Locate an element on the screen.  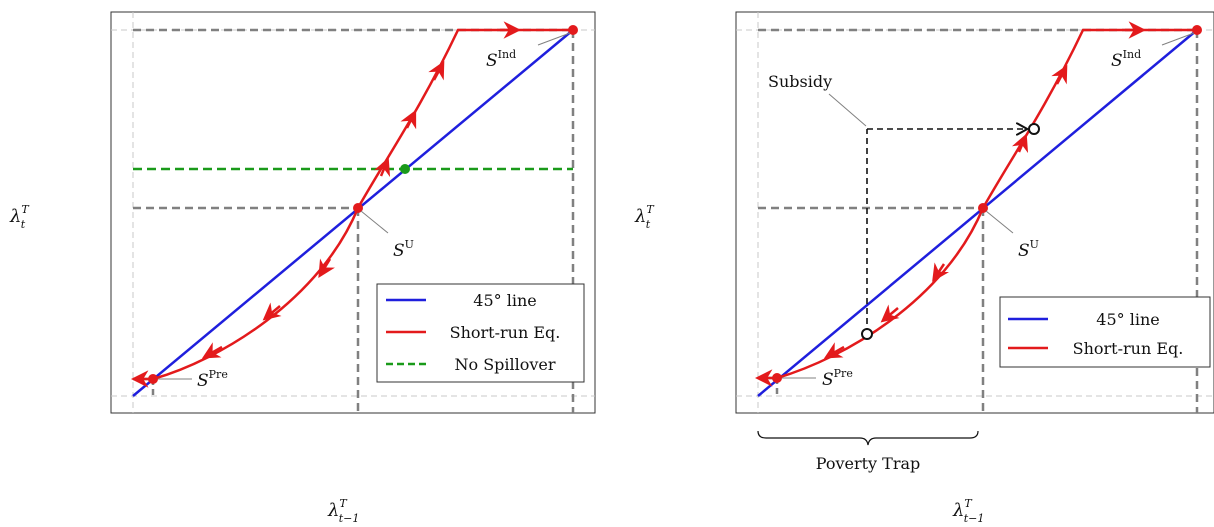
left-point-no-spillover is located at coordinates (405, 169).